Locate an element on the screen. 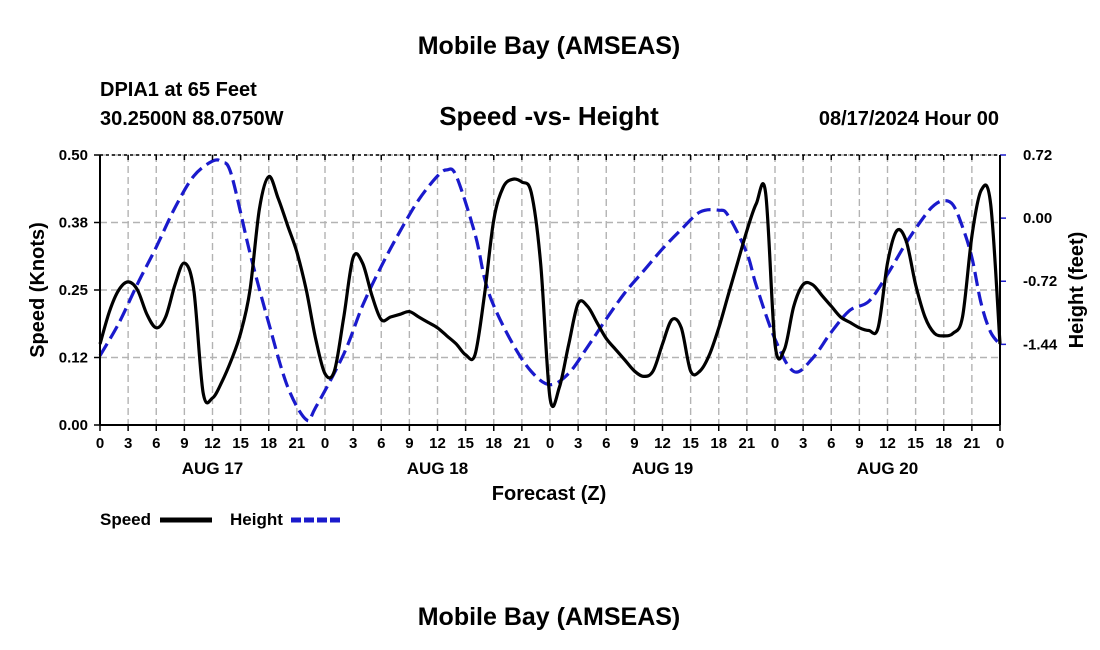 Image resolution: width=1100 pixels, height=650 pixels. y2-tick-label: -0.72 is located at coordinates (1040, 281).